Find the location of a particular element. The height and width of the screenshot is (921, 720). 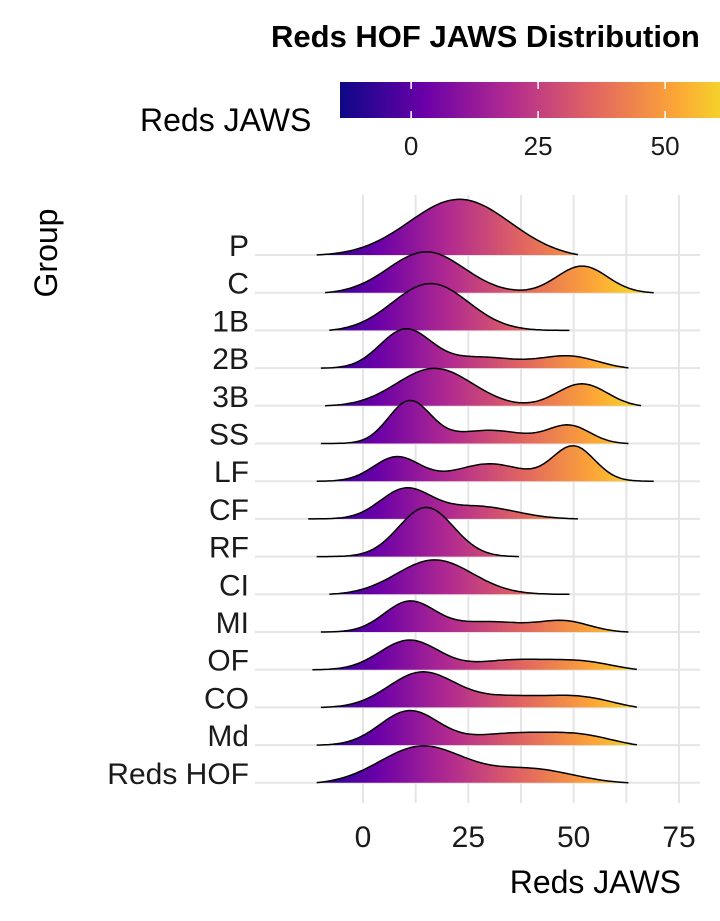

x-tick-label: 75 is located at coordinates (678, 837).